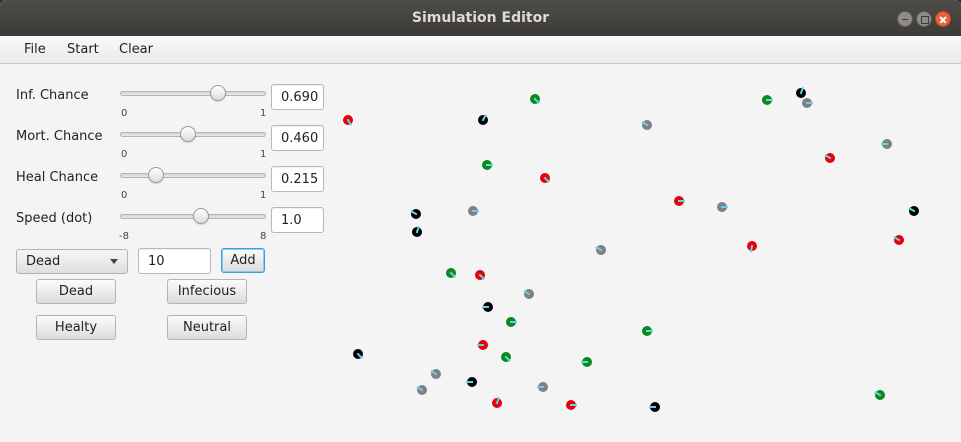 This screenshot has height=442, width=961. Describe the element at coordinates (297, 97) in the screenshot. I see `inf-chance-value: 0.690` at that location.